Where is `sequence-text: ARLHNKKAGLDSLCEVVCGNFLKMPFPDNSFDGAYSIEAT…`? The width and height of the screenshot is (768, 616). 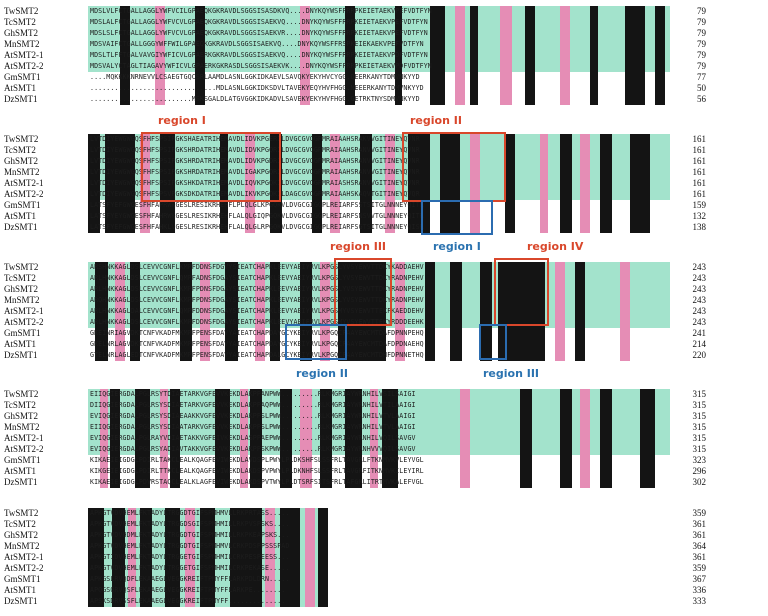
sequence-text: ARLHNKKAGLDSLCEVVCGNFLKMPFPDNSFDGAYSIEAT… is located at coordinates (257, 289).